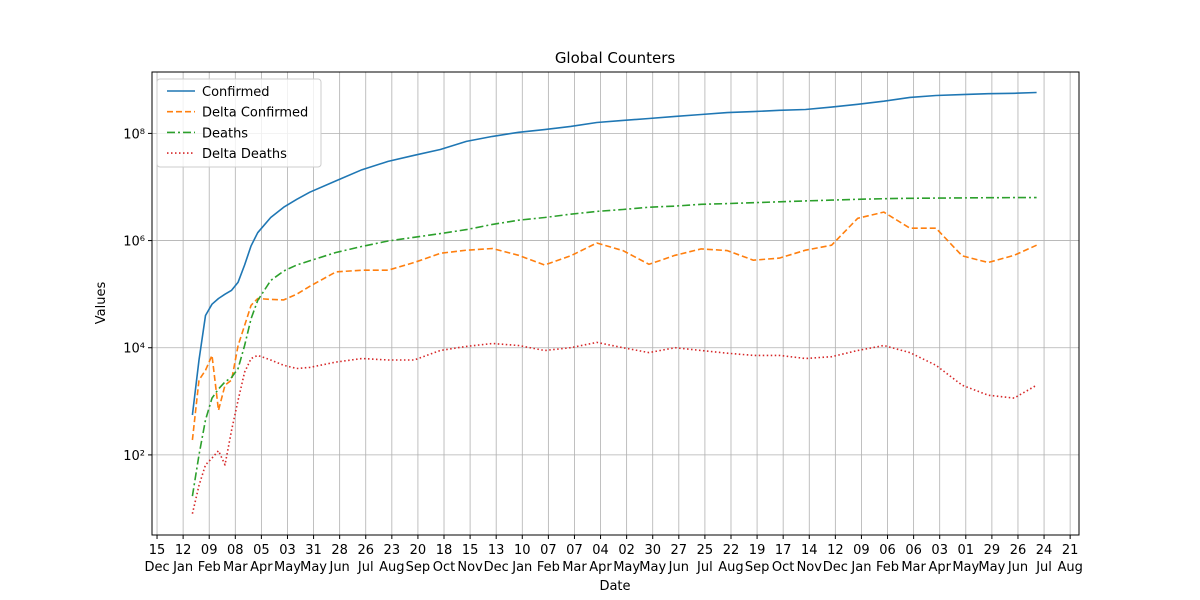  I want to click on y-tick-label: 10², so click(134, 456).